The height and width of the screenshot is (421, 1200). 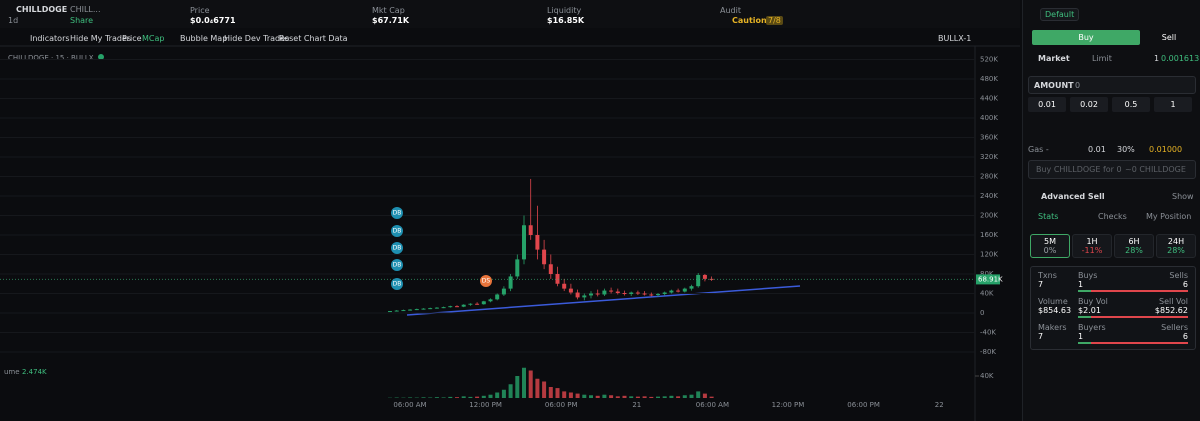 I want to click on amount-label: AMOUNT, so click(x=1054, y=85).